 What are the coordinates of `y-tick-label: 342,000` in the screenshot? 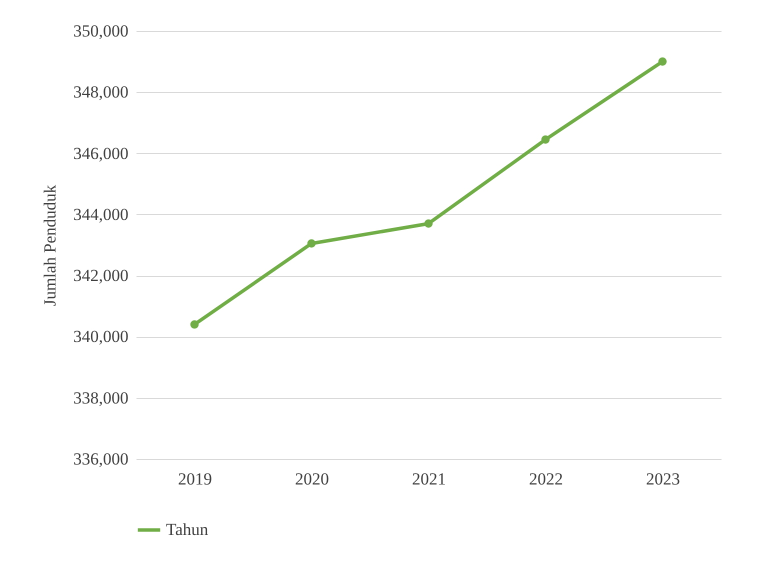 It's located at (100, 276).